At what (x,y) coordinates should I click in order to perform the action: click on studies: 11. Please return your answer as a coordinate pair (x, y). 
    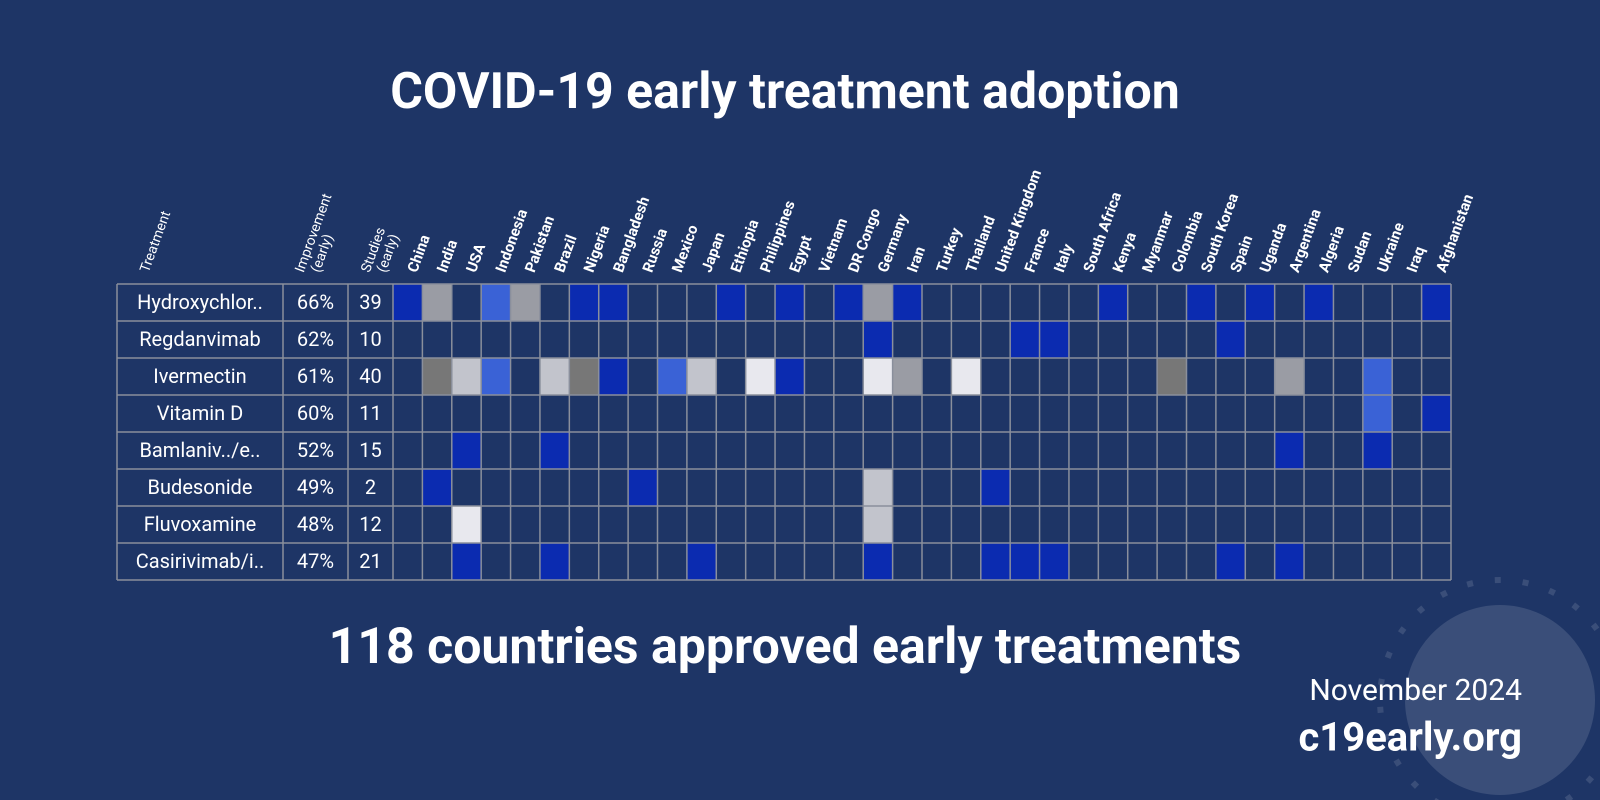
    Looking at the image, I should click on (370, 413).